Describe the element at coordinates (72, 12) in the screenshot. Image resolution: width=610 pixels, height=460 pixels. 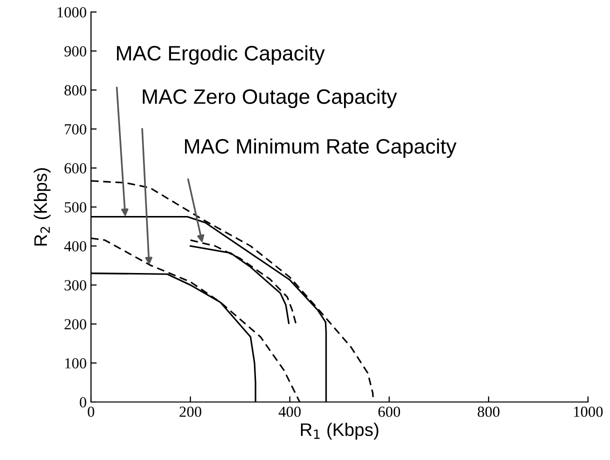
I see `y-tick-label: 1000` at that location.